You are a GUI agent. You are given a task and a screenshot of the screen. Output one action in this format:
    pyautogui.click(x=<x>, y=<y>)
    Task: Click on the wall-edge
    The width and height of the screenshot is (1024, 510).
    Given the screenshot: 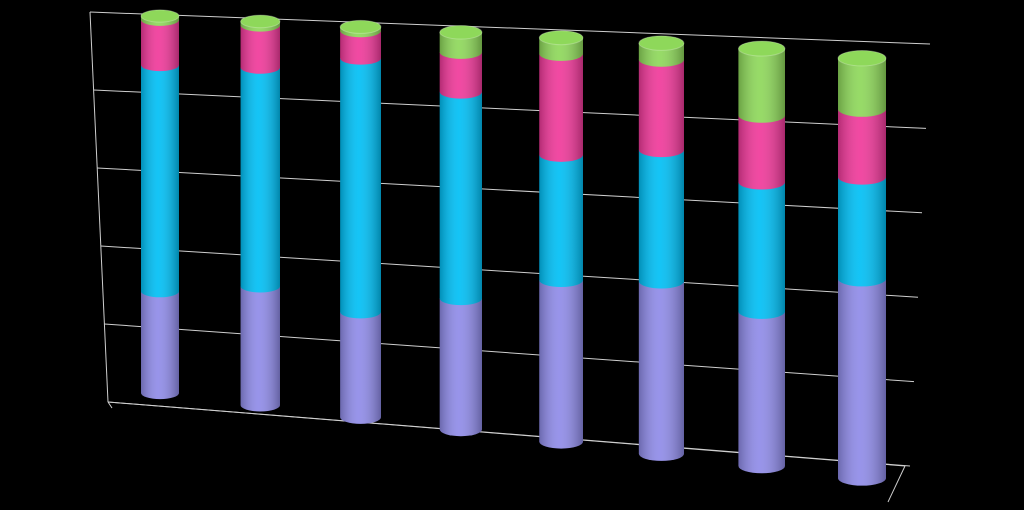 What is the action you would take?
    pyautogui.click(x=99, y=207)
    